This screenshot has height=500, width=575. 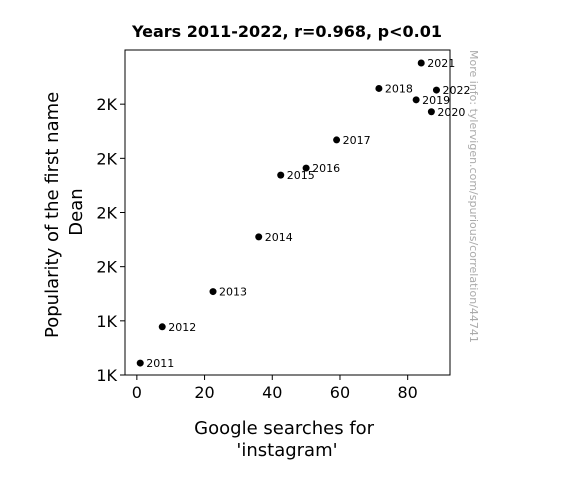 I want to click on data-point-label: 2014, so click(x=279, y=237).